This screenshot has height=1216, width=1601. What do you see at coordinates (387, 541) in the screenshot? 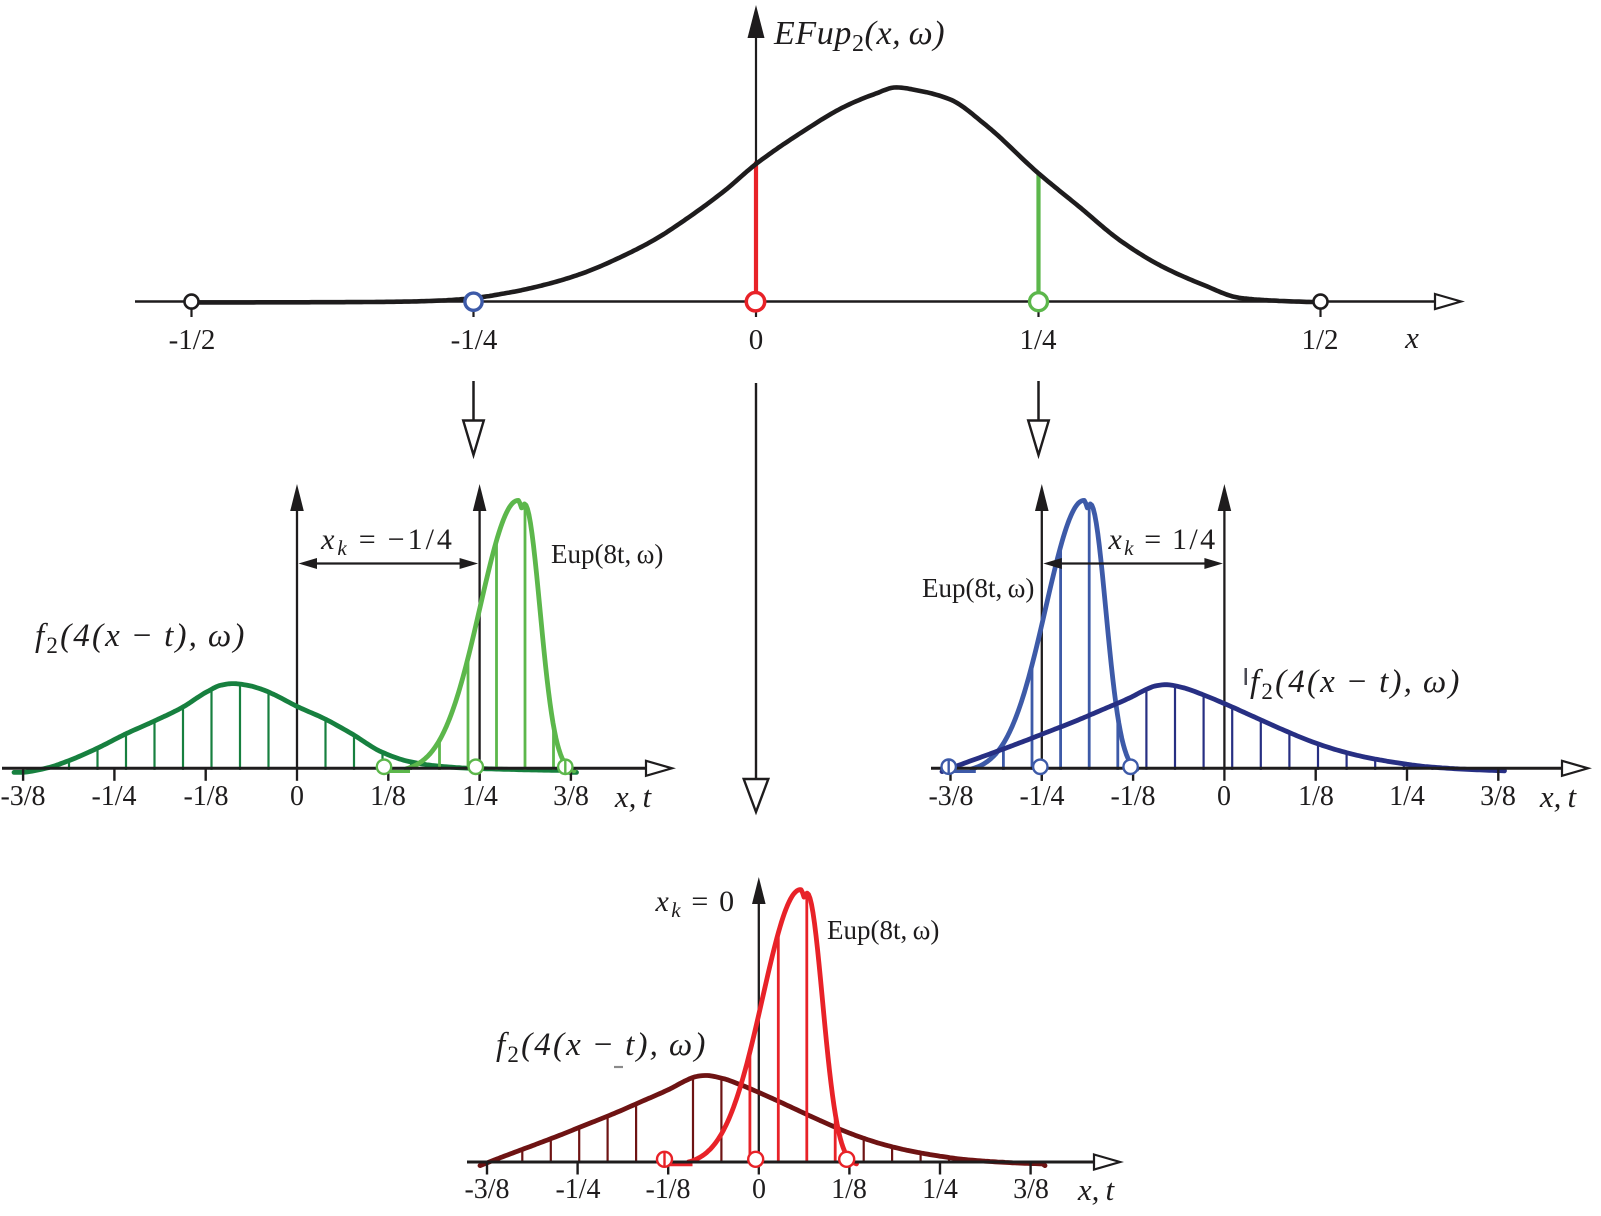
I see `svg-text: xk = −1/4` at bounding box center [387, 541].